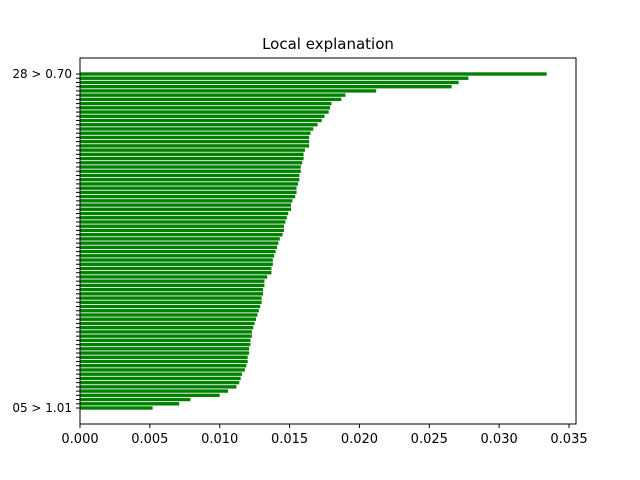 The image size is (640, 480). What do you see at coordinates (46, 241) in the screenshot?
I see `y-axis: 28 > 0.70 05 > 1.01` at bounding box center [46, 241].